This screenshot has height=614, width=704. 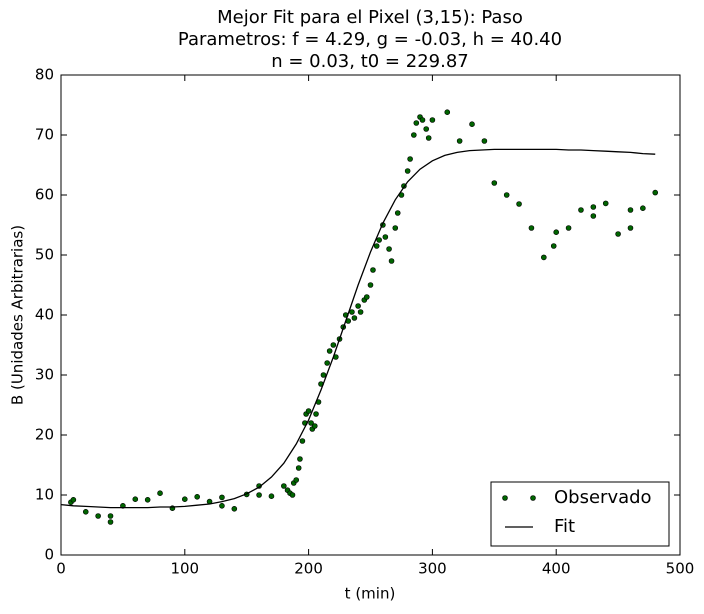 What do you see at coordinates (44, 195) in the screenshot?
I see `y-tick-label: 60` at bounding box center [44, 195].